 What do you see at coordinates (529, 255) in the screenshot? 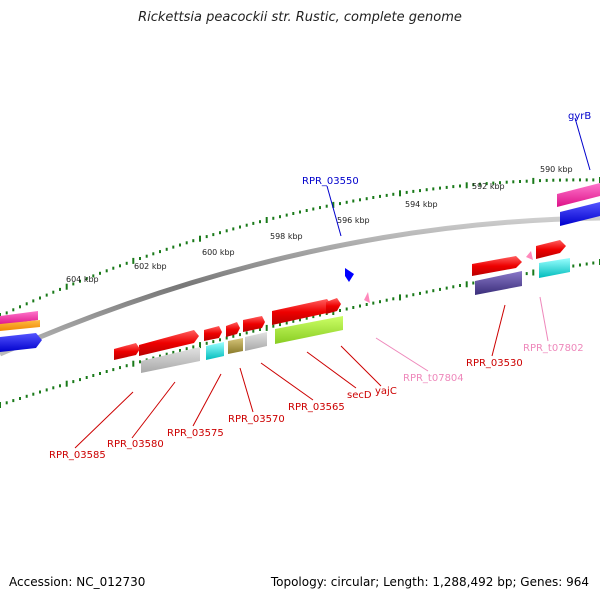
I see `trna-feature` at bounding box center [529, 255].